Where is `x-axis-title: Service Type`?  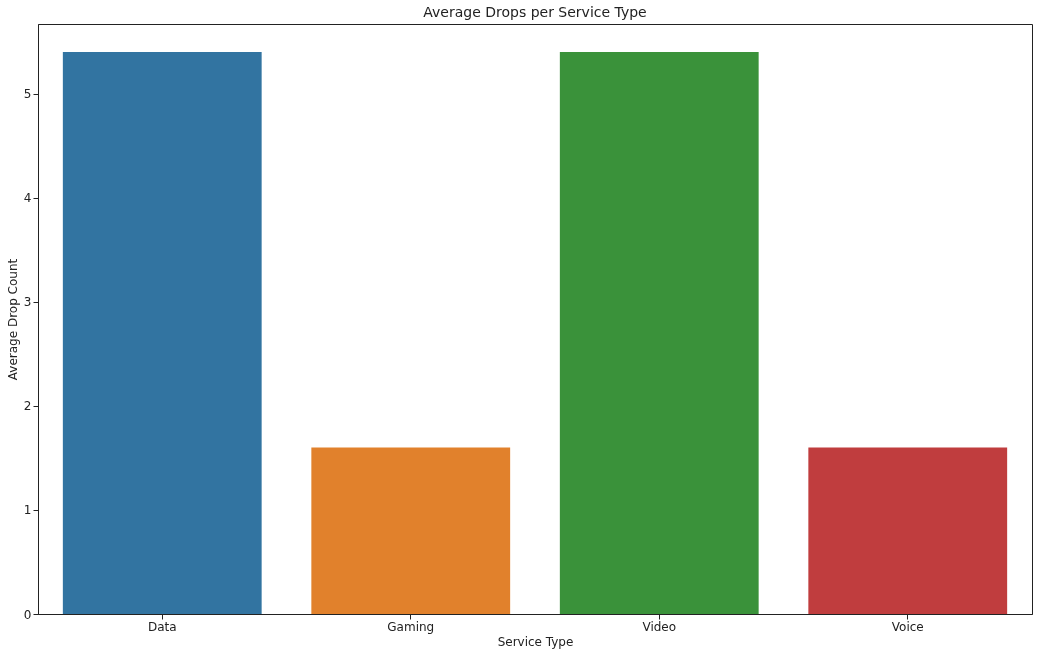
x-axis-title: Service Type is located at coordinates (535, 641).